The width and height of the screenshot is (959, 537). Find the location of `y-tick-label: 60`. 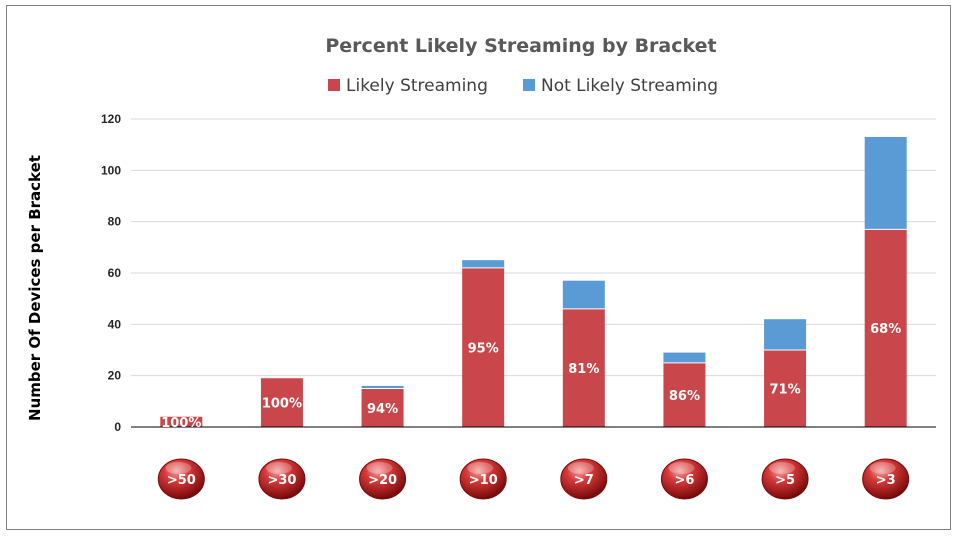

y-tick-label: 60 is located at coordinates (115, 273).